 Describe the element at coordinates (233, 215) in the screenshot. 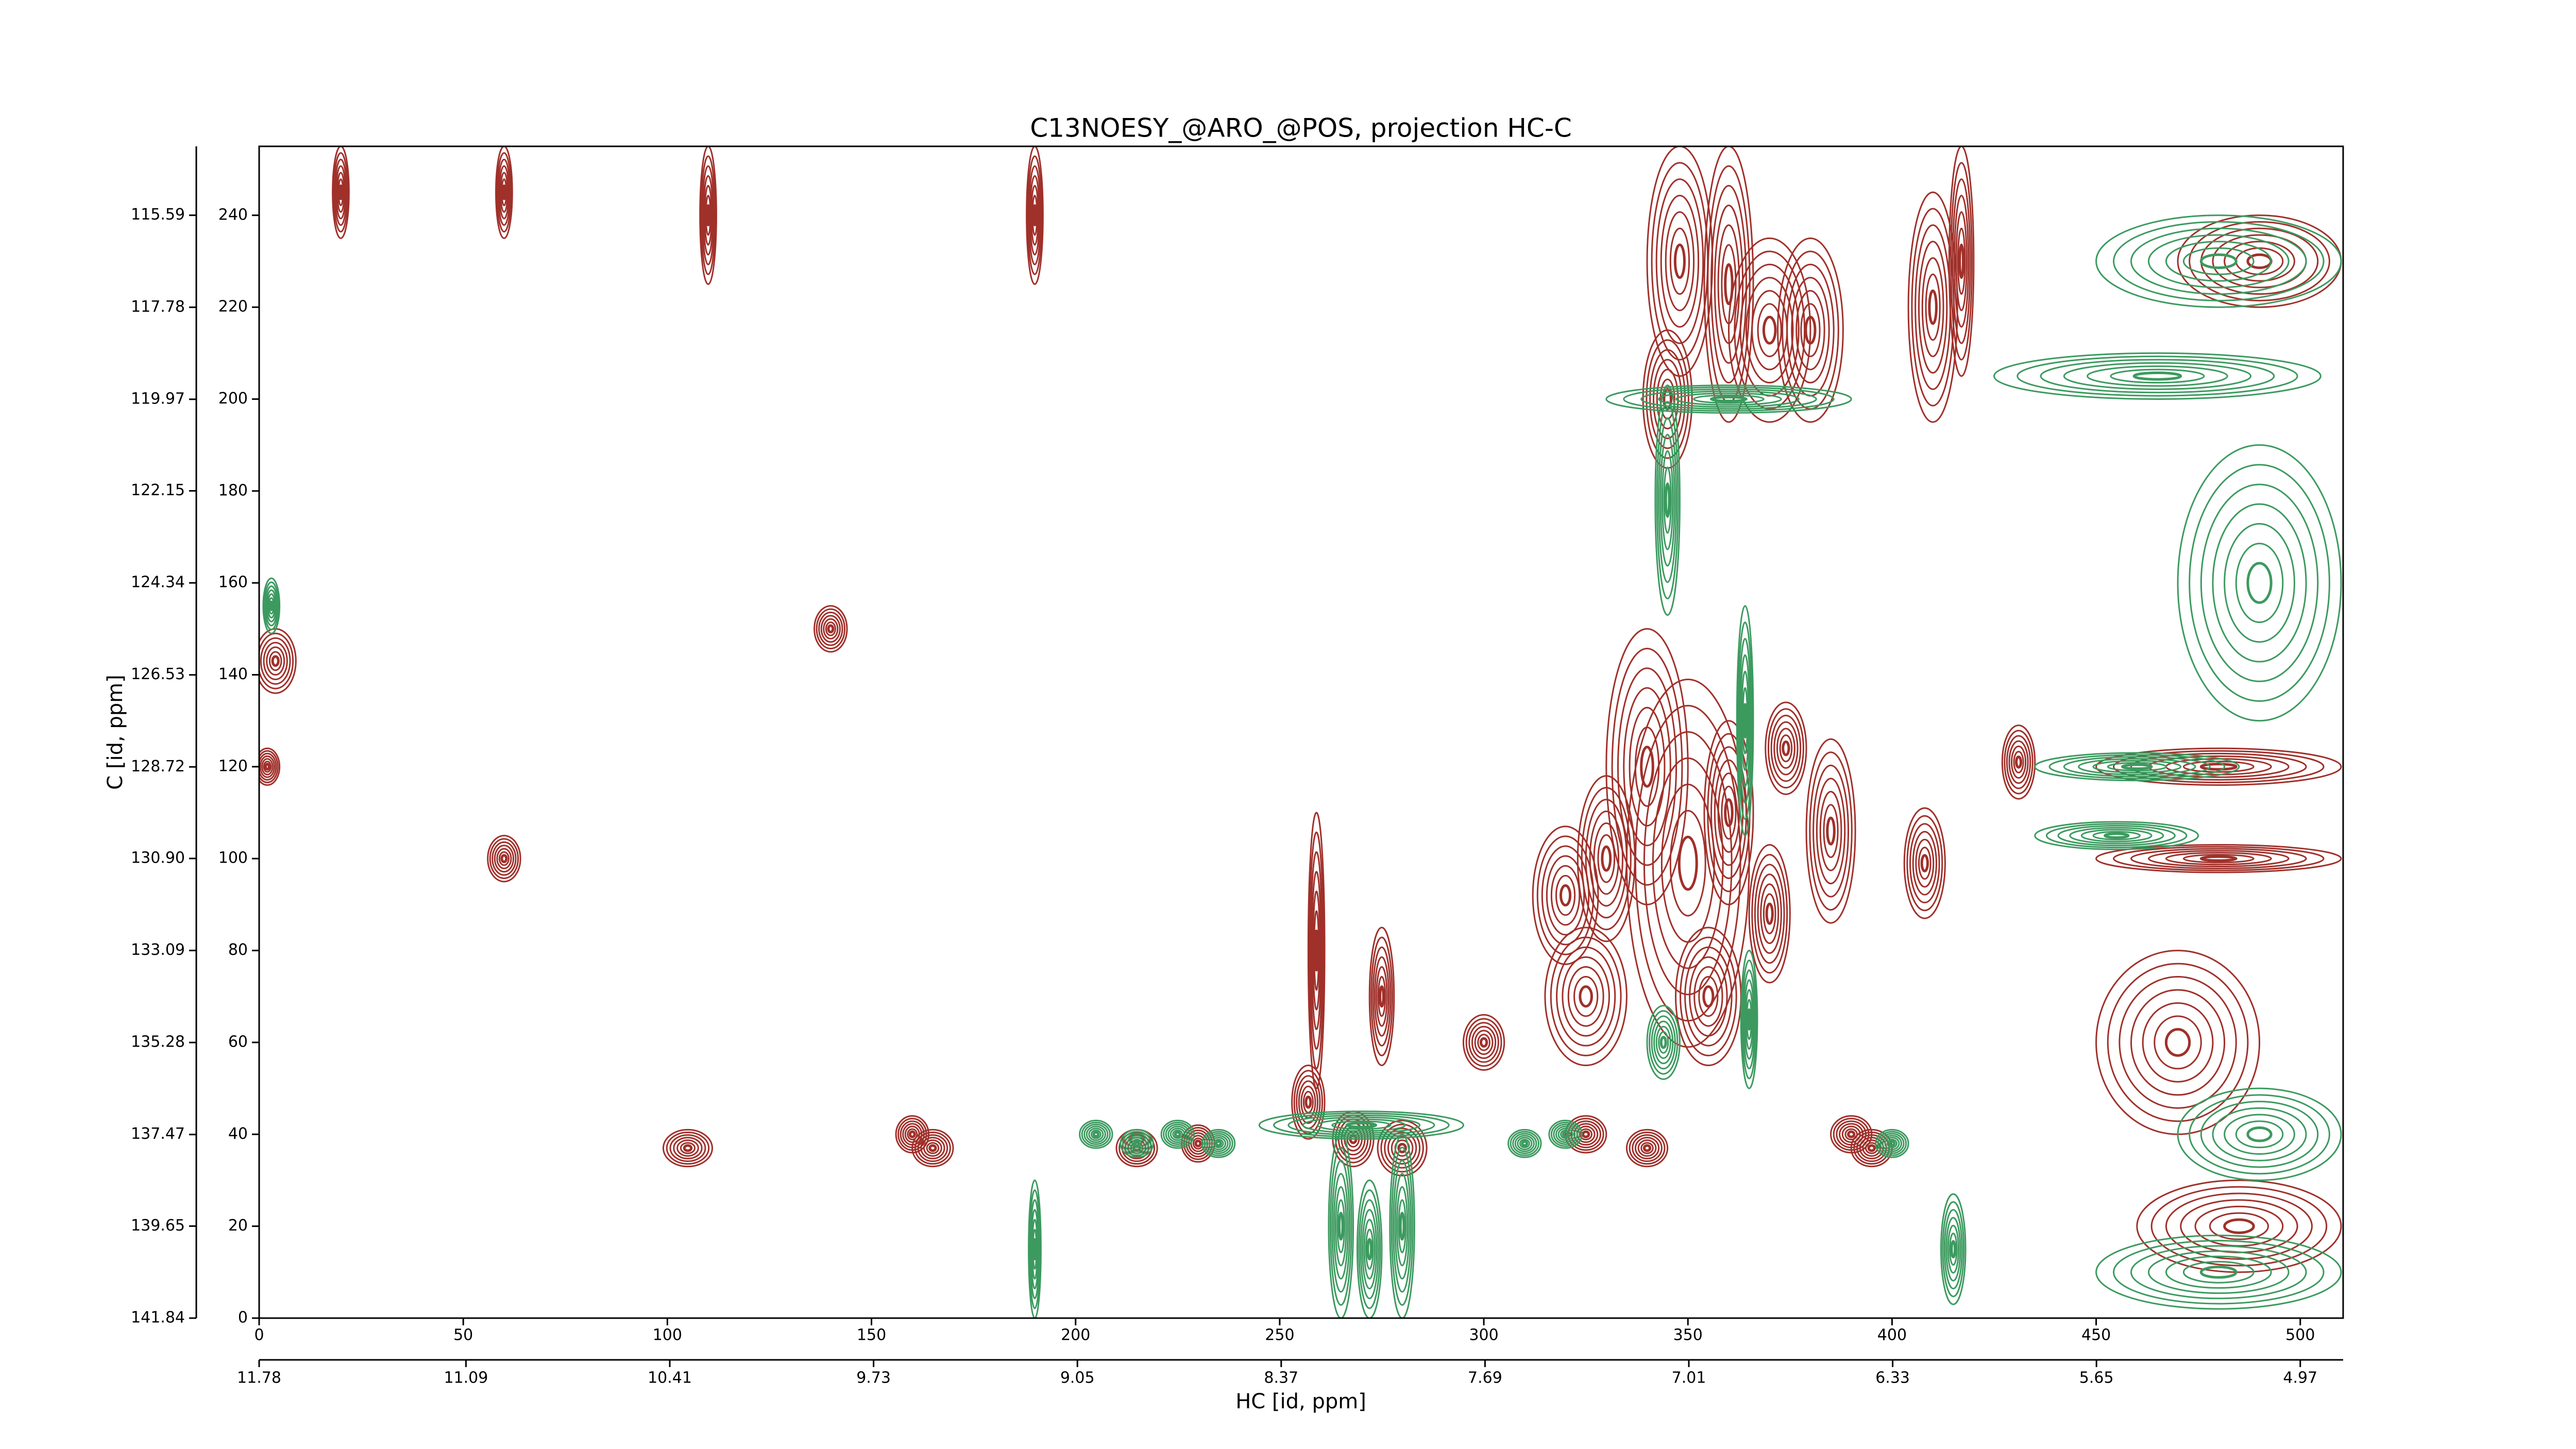

I see `y-tick-label: 240` at that location.